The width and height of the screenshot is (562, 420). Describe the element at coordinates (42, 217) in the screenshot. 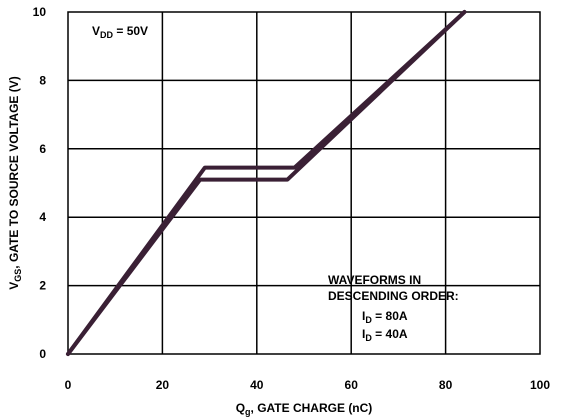

I see `y-tick-label: 4` at that location.